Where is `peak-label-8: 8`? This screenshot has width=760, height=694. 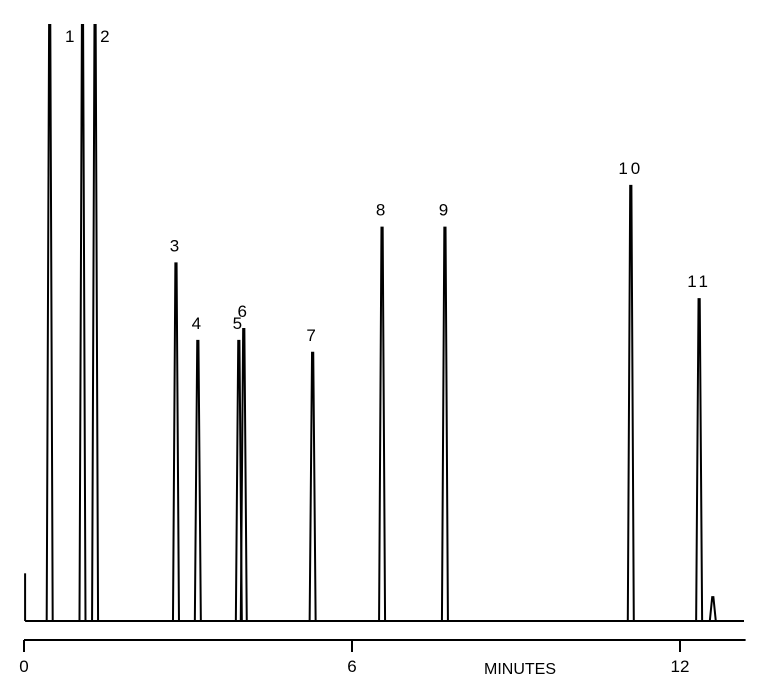
peak-label-8: 8 is located at coordinates (382, 210).